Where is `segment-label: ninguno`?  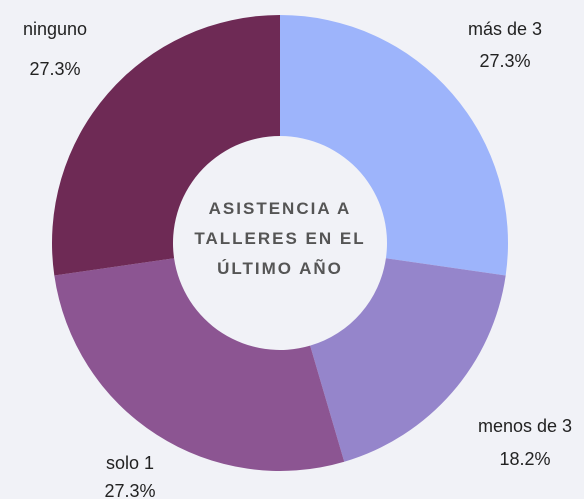 segment-label: ninguno is located at coordinates (55, 29).